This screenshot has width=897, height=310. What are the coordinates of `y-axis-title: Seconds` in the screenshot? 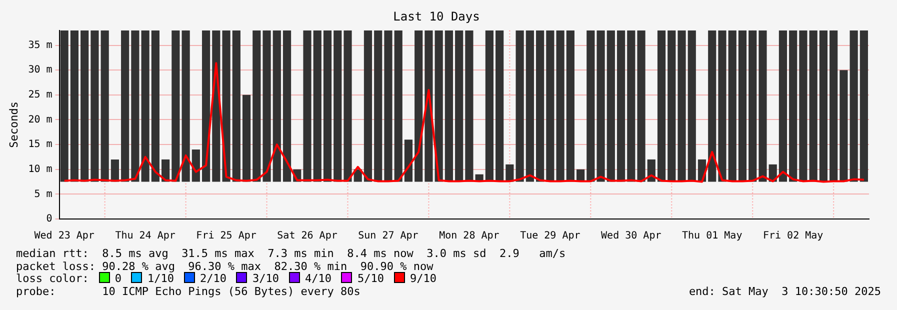 It's located at (13, 125).